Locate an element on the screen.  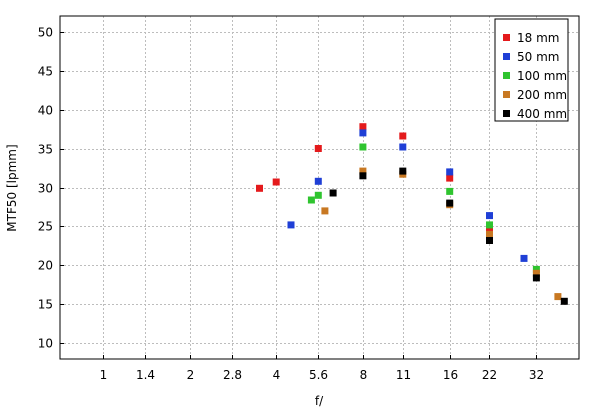
x-tick-label: 1.4 is located at coordinates (145, 375).